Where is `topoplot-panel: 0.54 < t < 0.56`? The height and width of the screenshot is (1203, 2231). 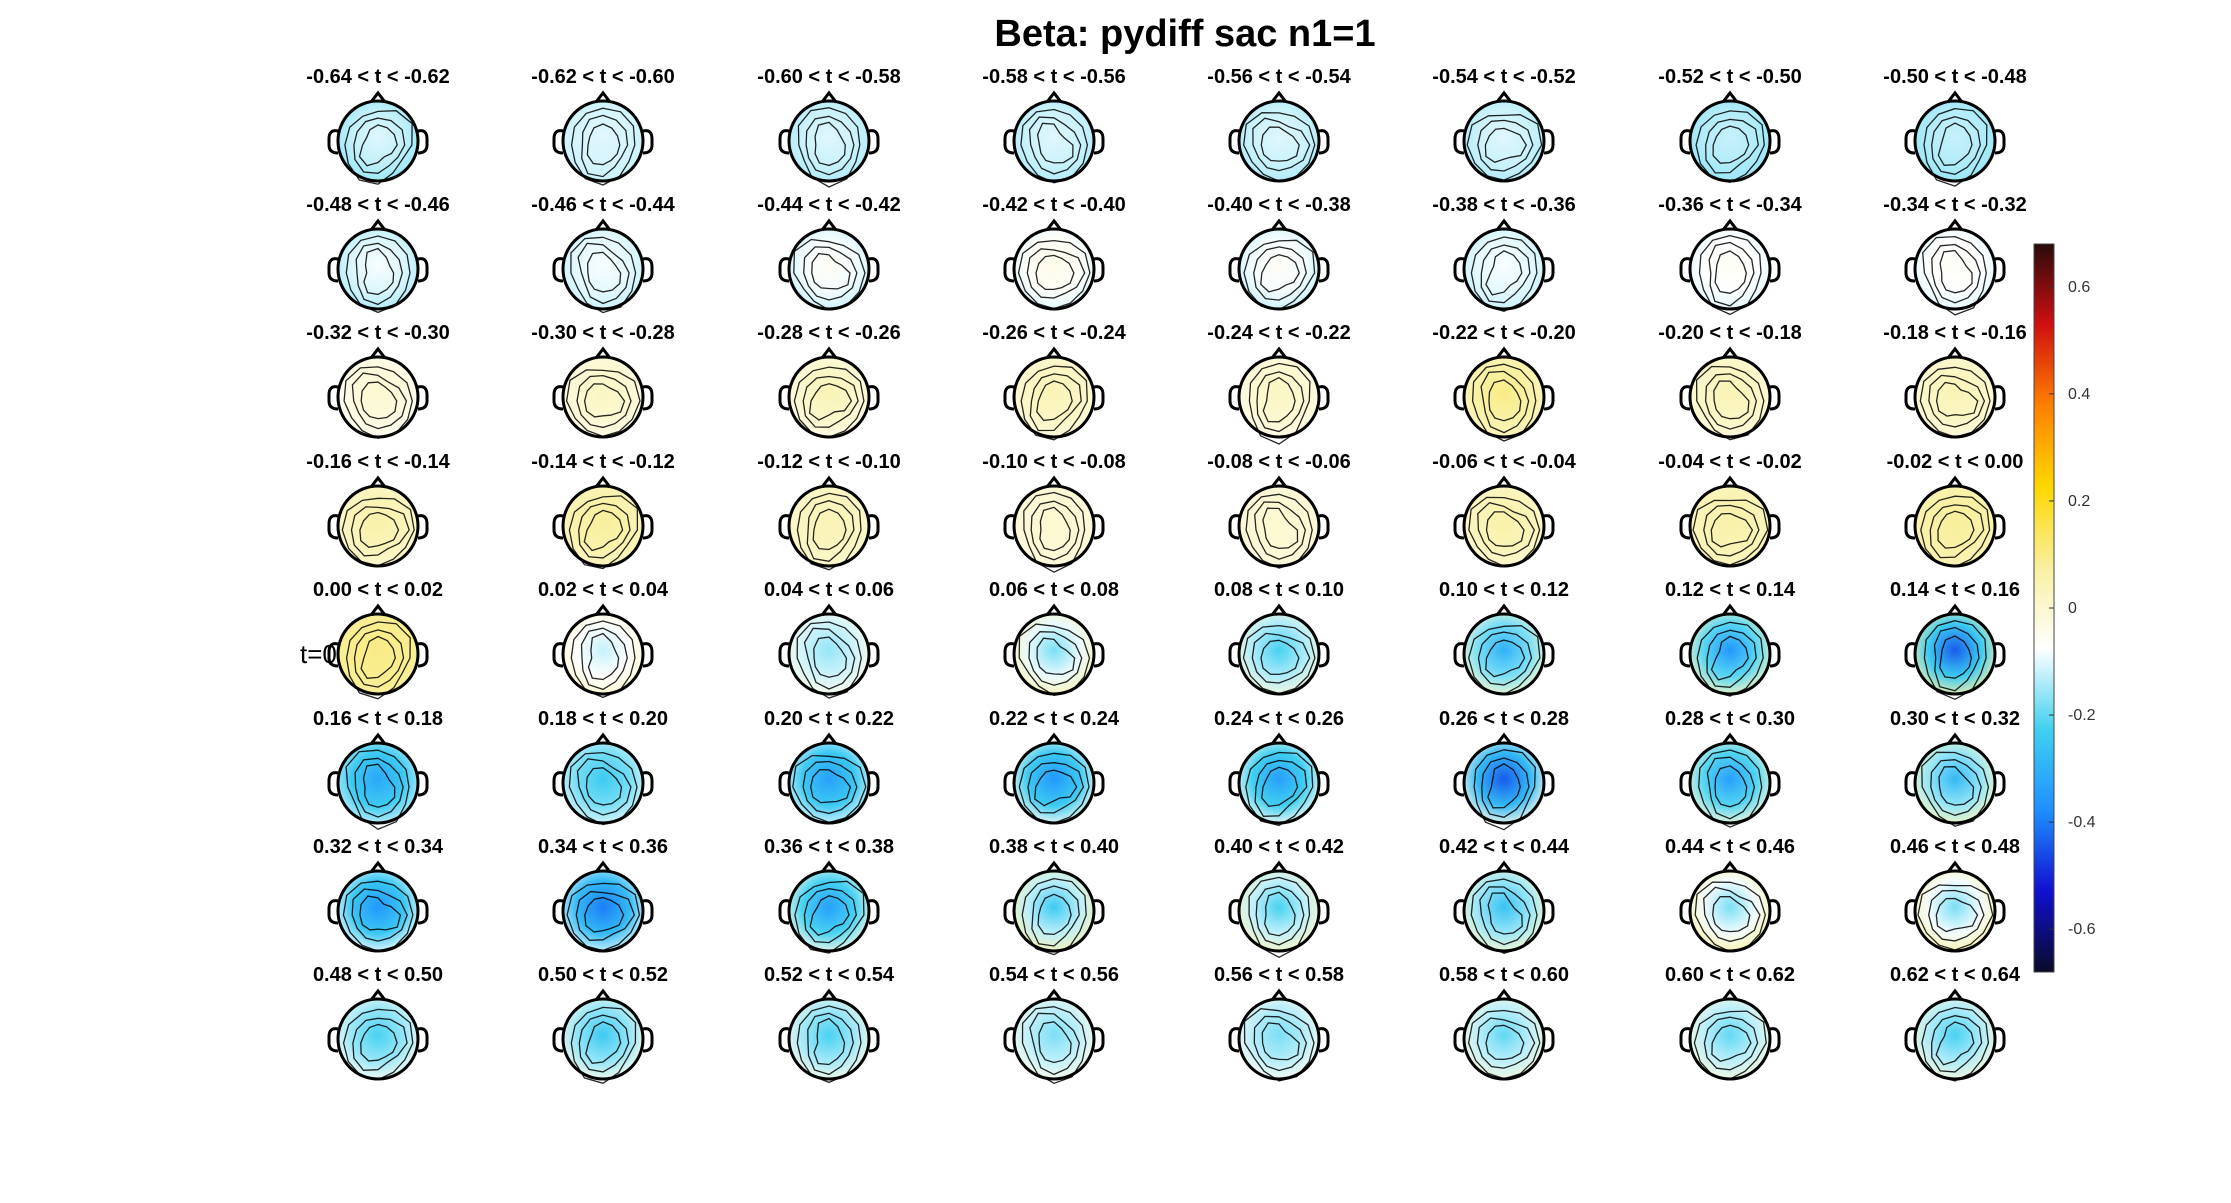
topoplot-panel: 0.54 < t < 0.56 is located at coordinates (1054, 1024).